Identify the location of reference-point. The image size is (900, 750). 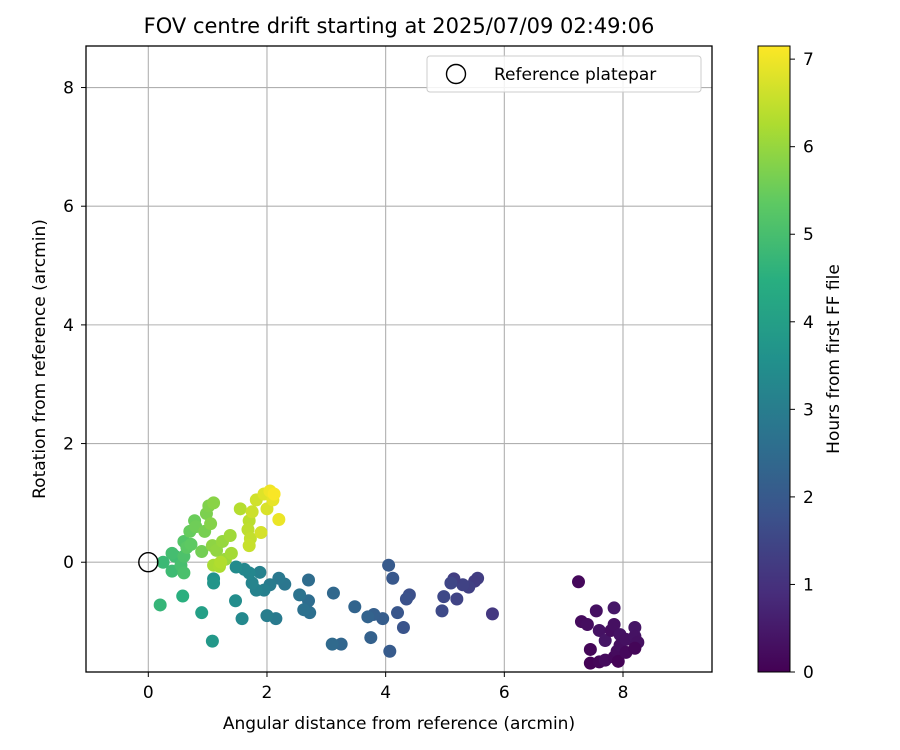
(148, 562).